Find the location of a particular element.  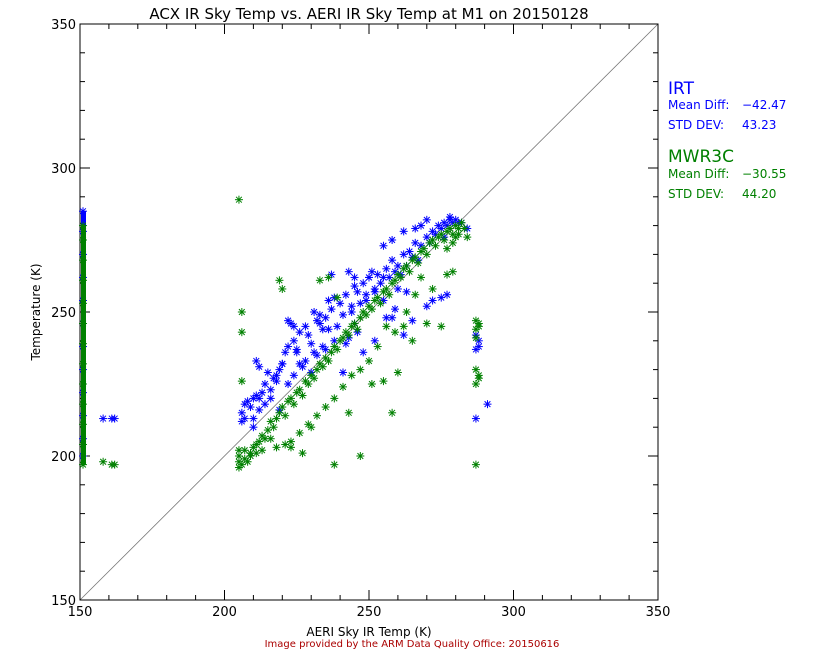

legend-irt-std-dev: STD DEV: 43.23 is located at coordinates (722, 125).